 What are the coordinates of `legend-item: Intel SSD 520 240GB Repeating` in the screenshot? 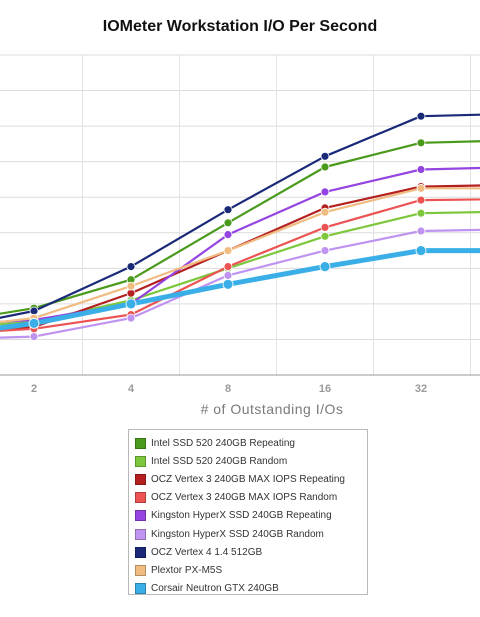 It's located at (248, 443).